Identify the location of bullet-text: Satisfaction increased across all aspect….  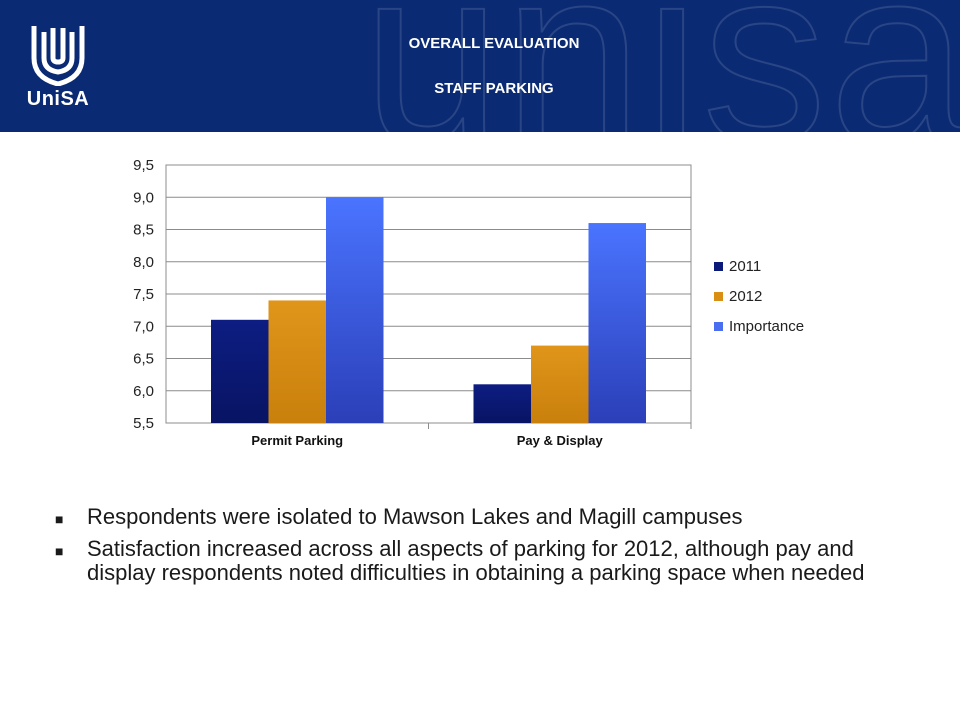
(476, 560).